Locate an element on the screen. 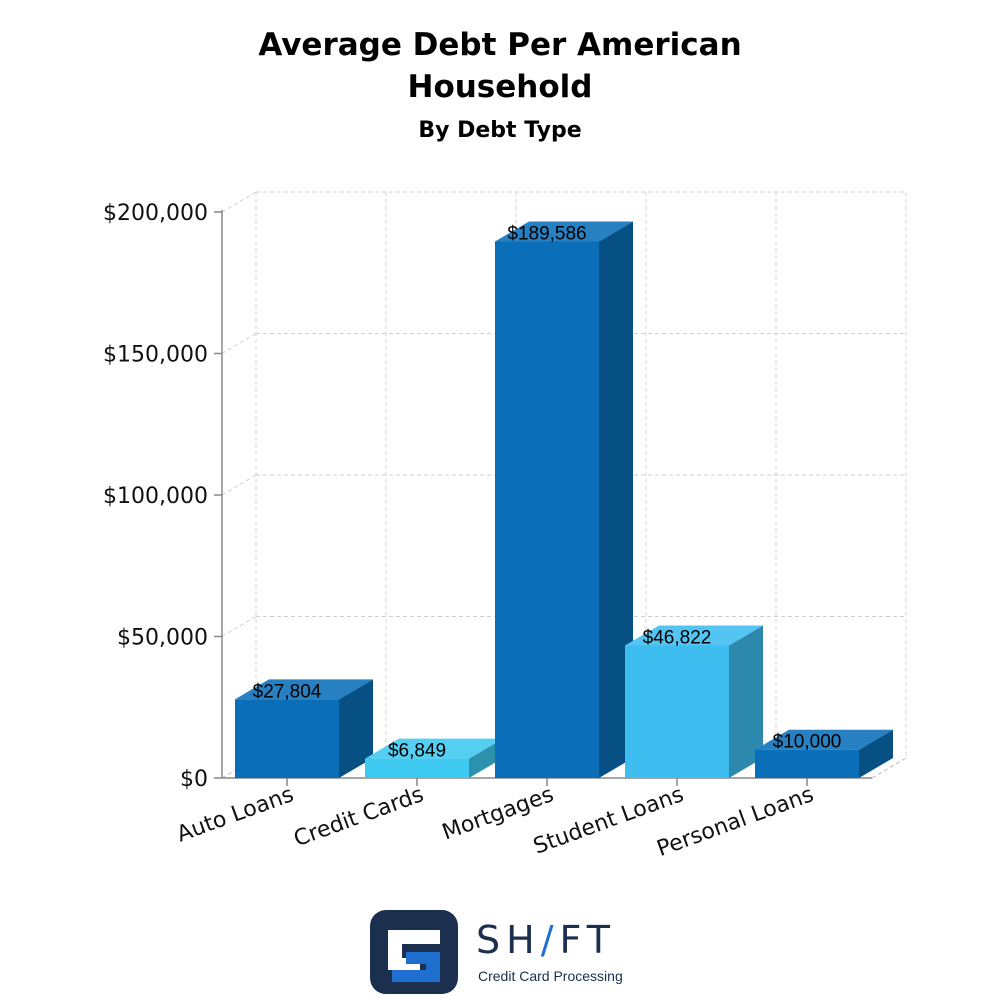 The image size is (1000, 1000). y-tick-label: $0 is located at coordinates (194, 779).